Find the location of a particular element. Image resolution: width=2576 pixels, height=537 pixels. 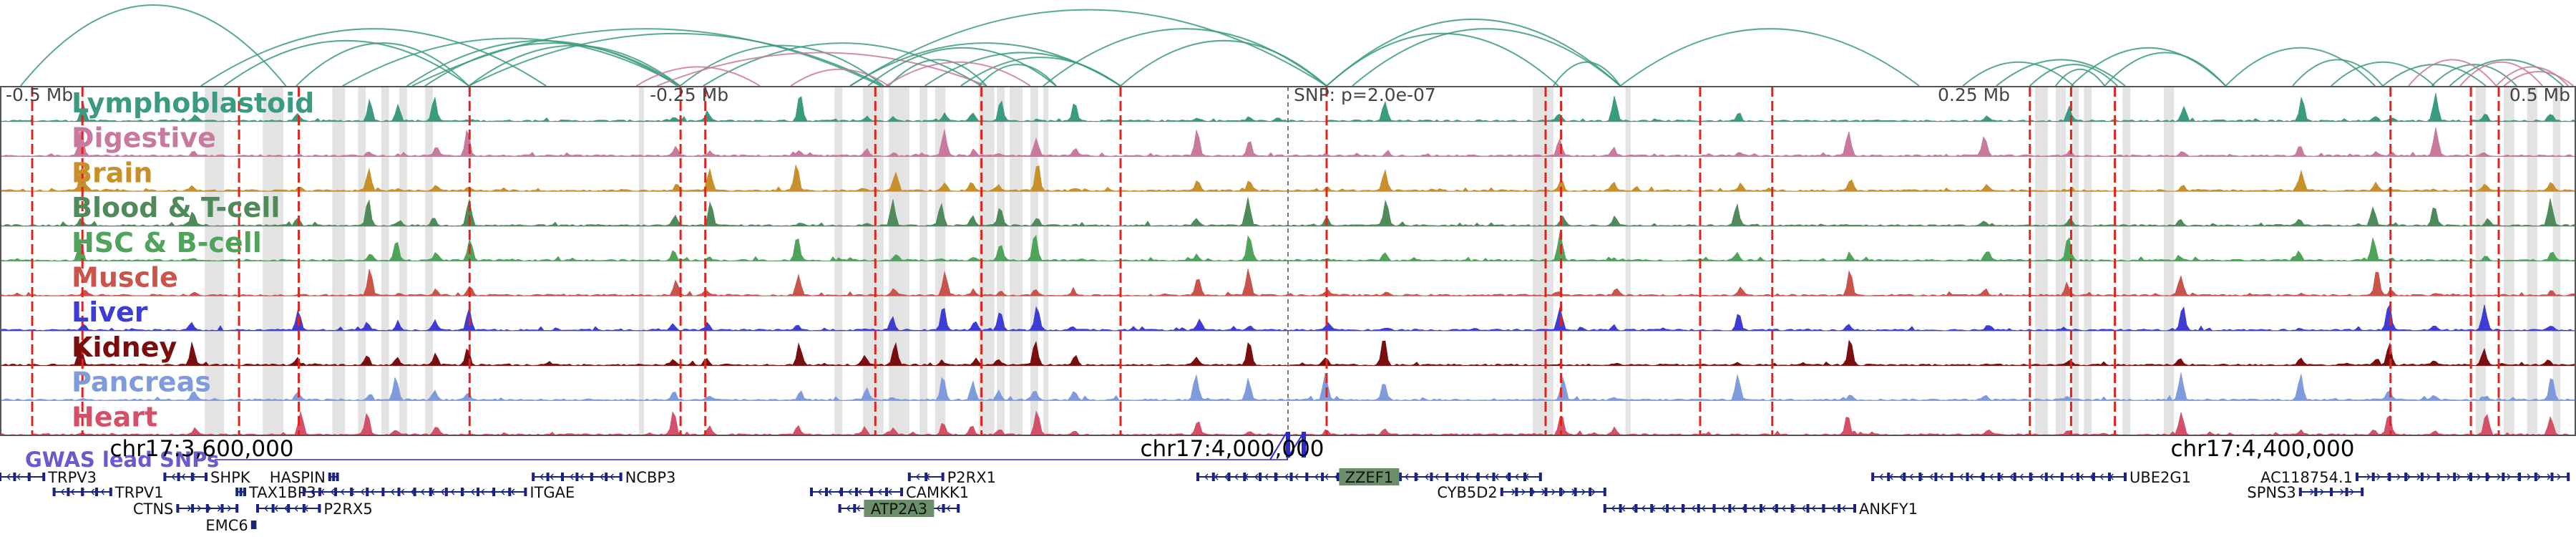

gene-zzef1: ZZEF1 is located at coordinates (1369, 477).